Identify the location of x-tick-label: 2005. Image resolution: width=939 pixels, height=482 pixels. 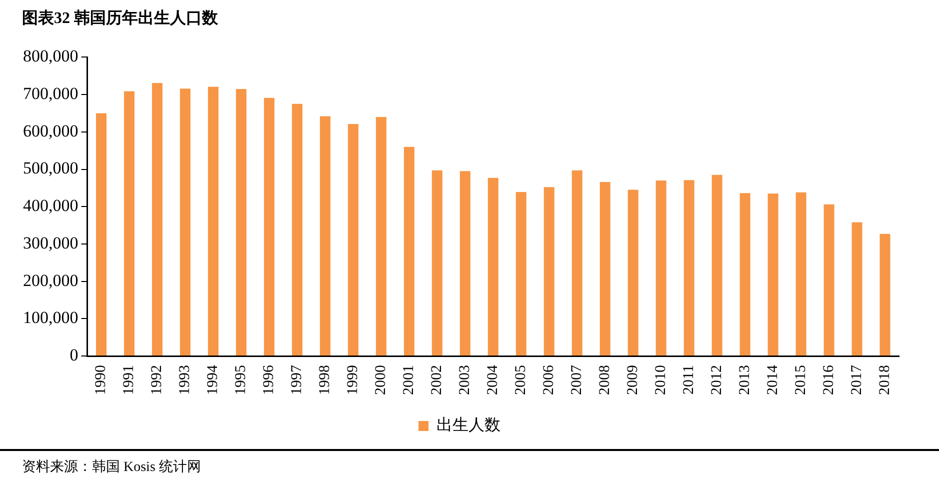
(521, 380).